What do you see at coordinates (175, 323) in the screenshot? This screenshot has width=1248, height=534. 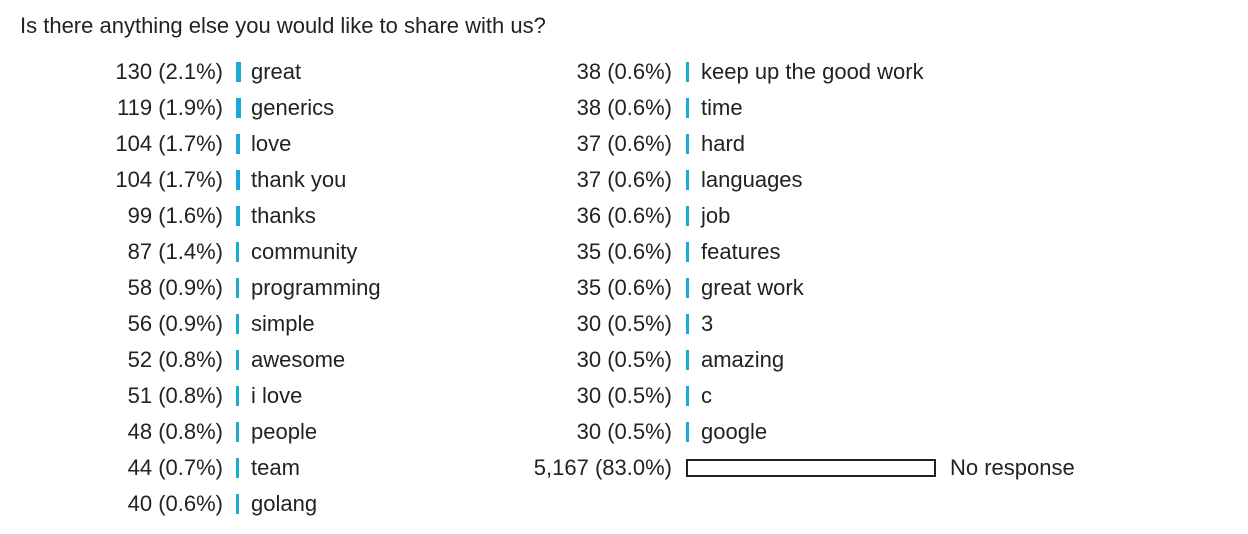 I see `count-label: 56 (0.9%)` at bounding box center [175, 323].